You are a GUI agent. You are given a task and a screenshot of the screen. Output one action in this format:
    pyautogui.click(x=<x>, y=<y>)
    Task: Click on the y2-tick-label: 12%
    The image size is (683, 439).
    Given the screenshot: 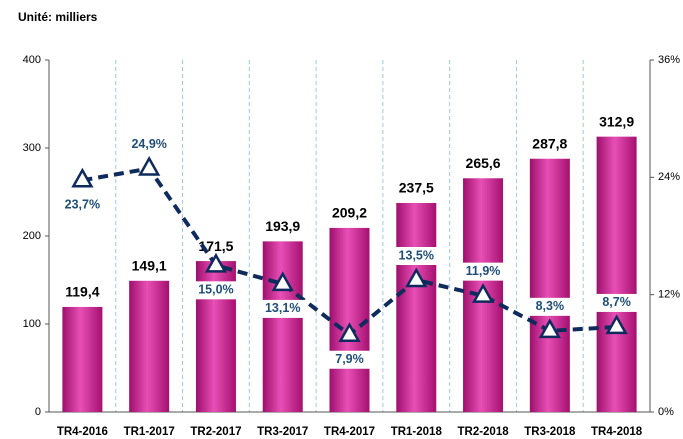 What is the action you would take?
    pyautogui.click(x=669, y=295)
    